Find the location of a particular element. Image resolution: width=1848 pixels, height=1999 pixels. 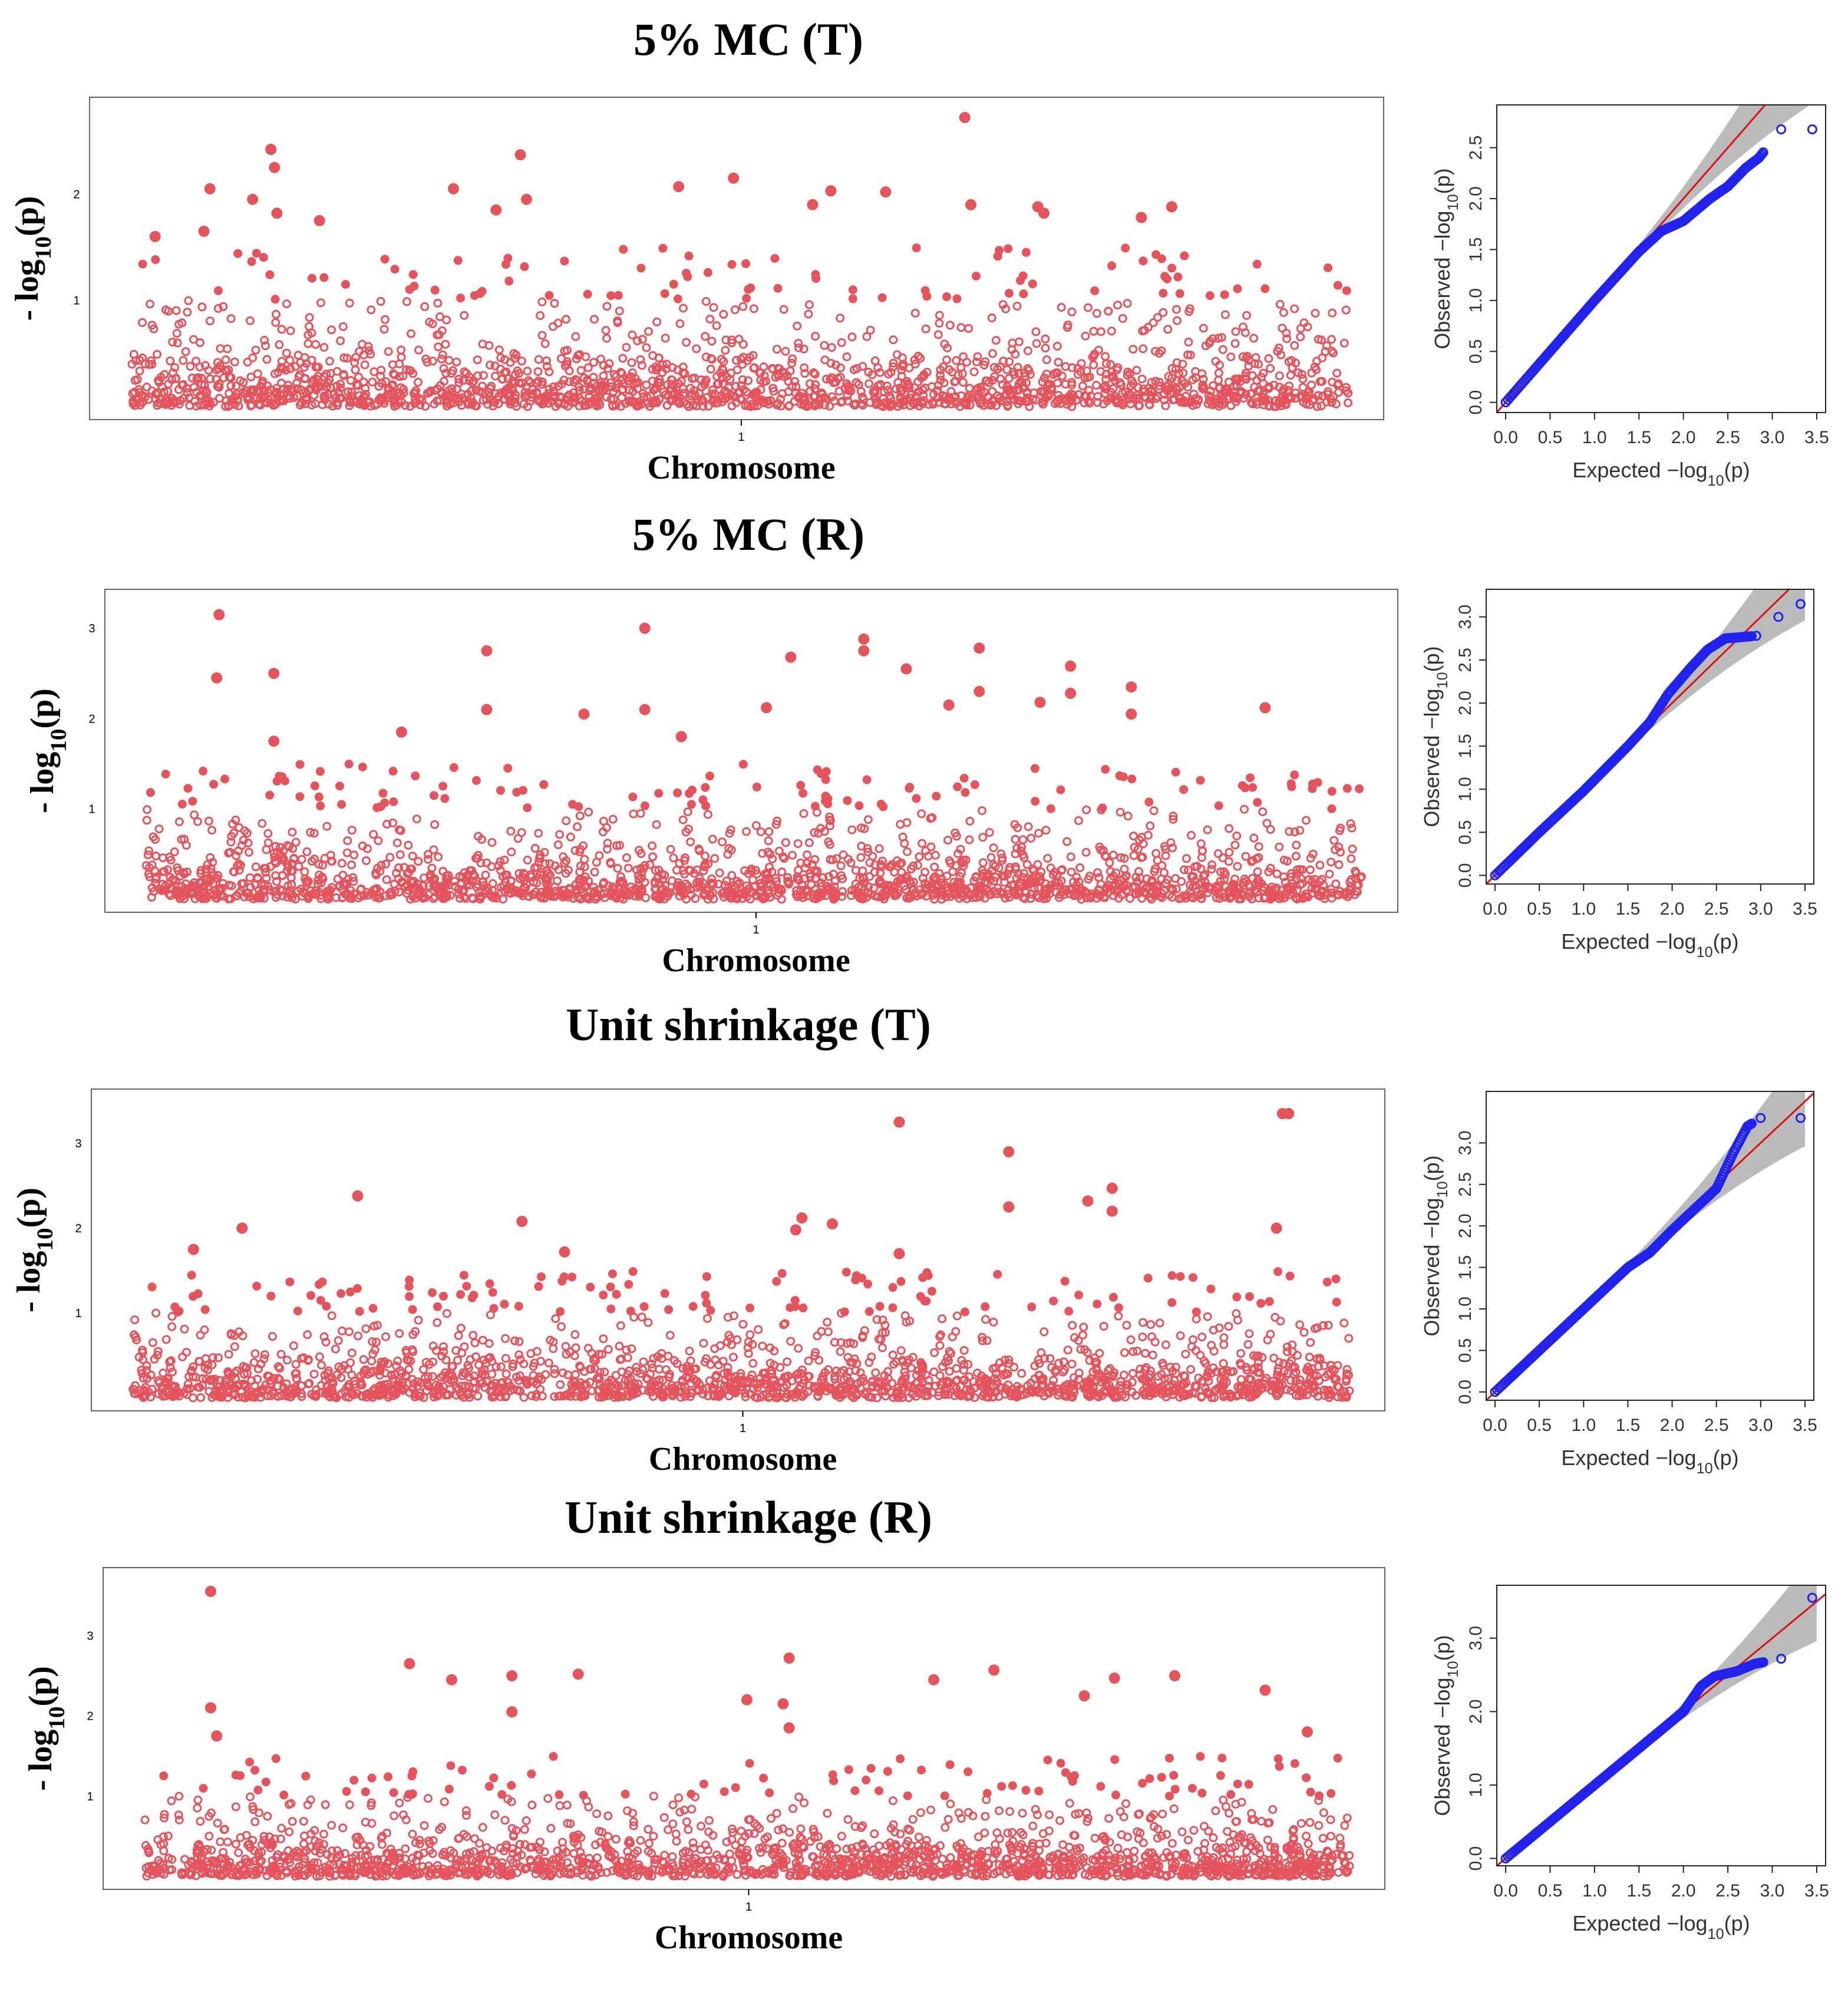

qq-y-tick-label: 1.5 is located at coordinates (1465, 746).